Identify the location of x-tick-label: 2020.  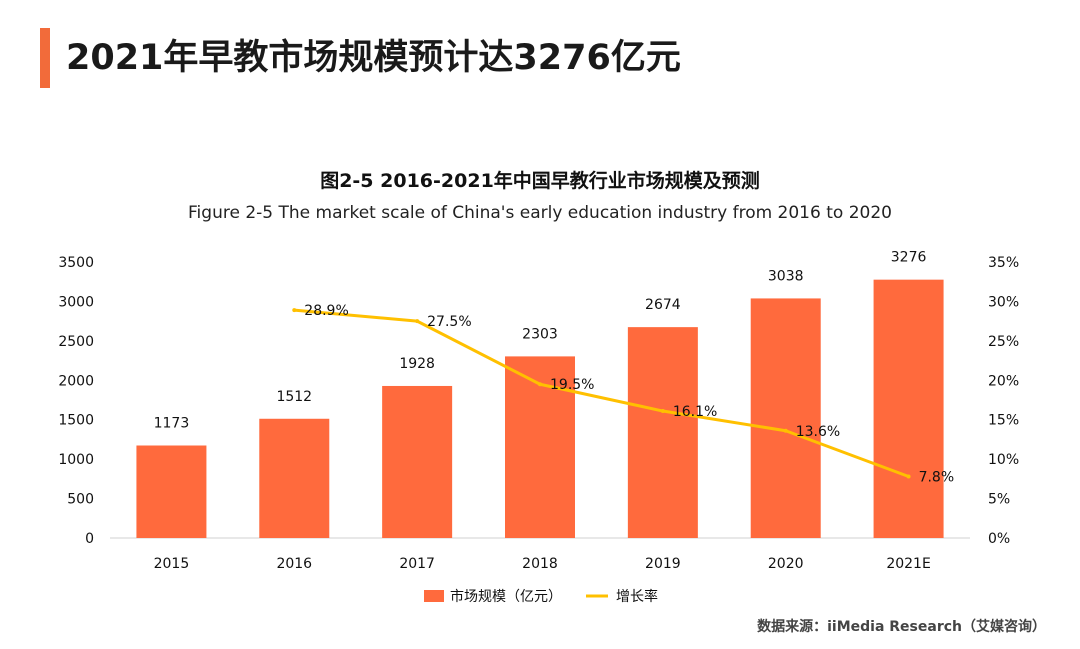
(786, 564).